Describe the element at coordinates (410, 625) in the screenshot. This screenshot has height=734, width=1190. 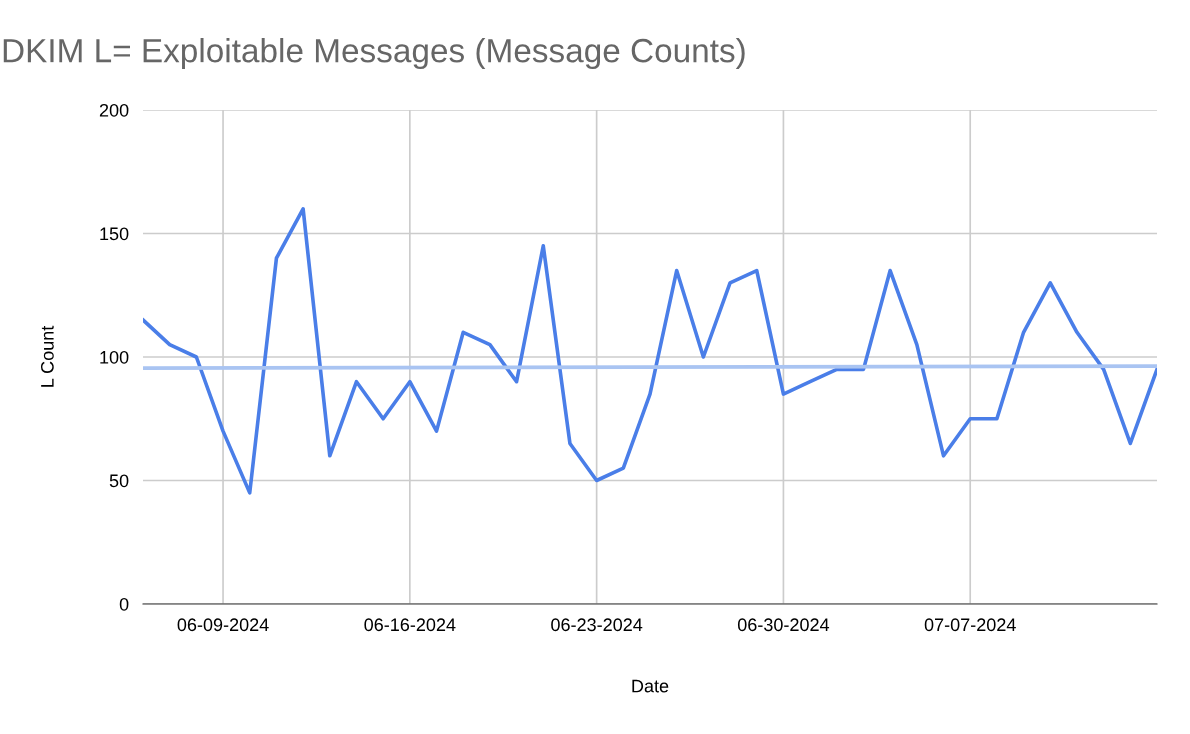
I see `x-tick-label: 06-16-2024` at that location.